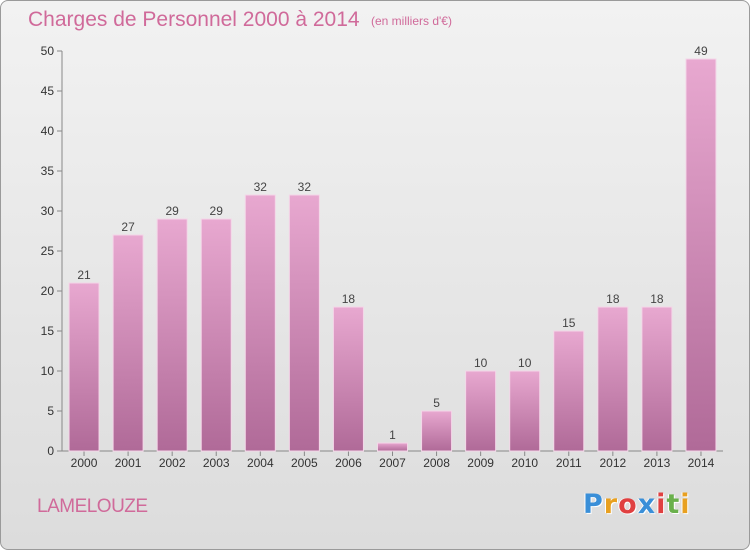 This screenshot has width=750, height=550. What do you see at coordinates (613, 379) in the screenshot?
I see `bar-2012` at bounding box center [613, 379].